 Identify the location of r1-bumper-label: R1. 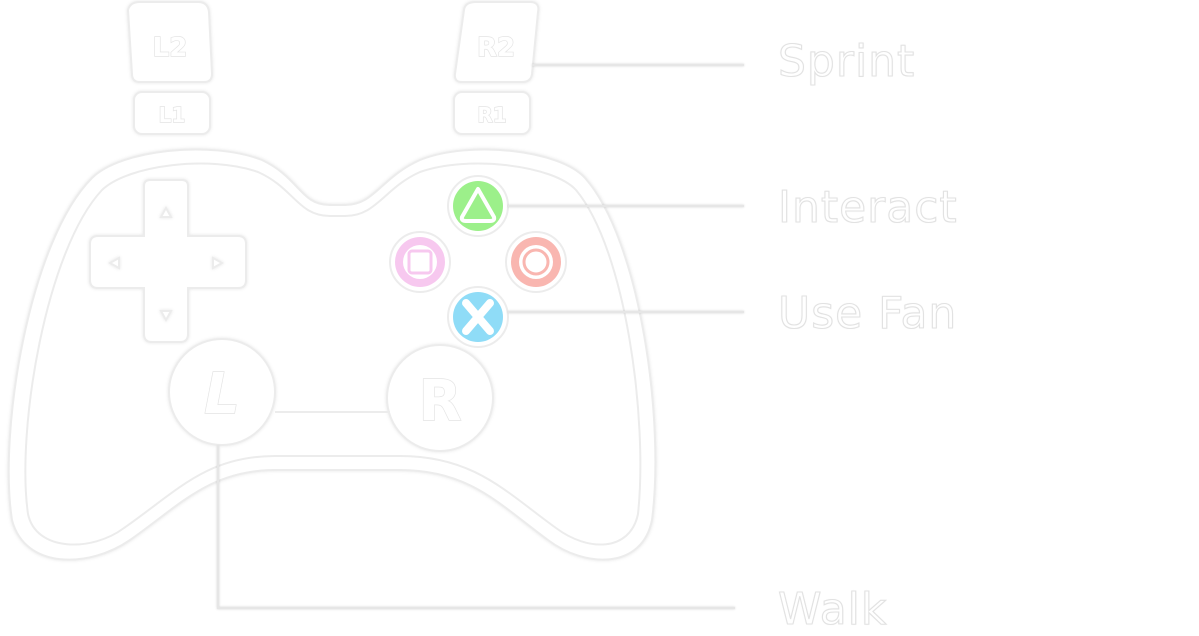
(491, 115).